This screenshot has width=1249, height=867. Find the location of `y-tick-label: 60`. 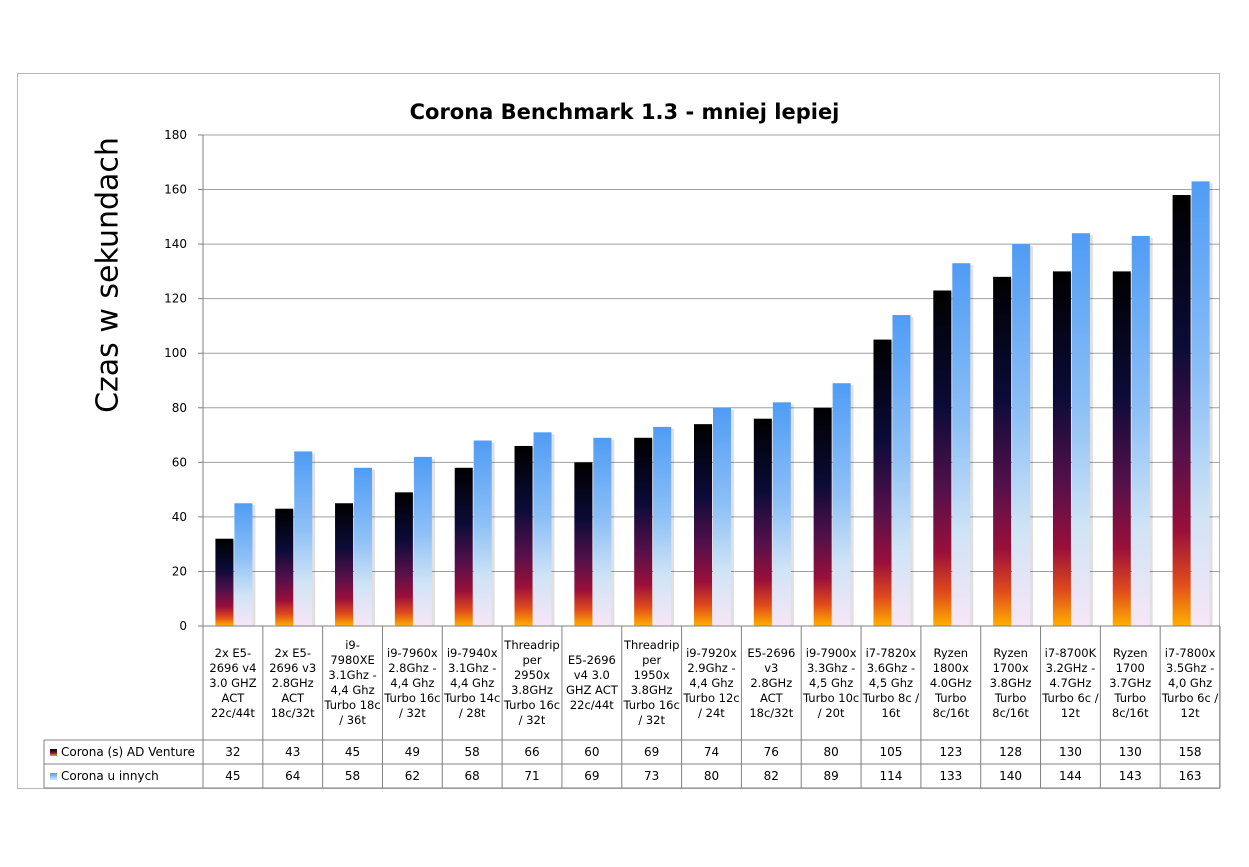

y-tick-label: 60 is located at coordinates (179, 462).